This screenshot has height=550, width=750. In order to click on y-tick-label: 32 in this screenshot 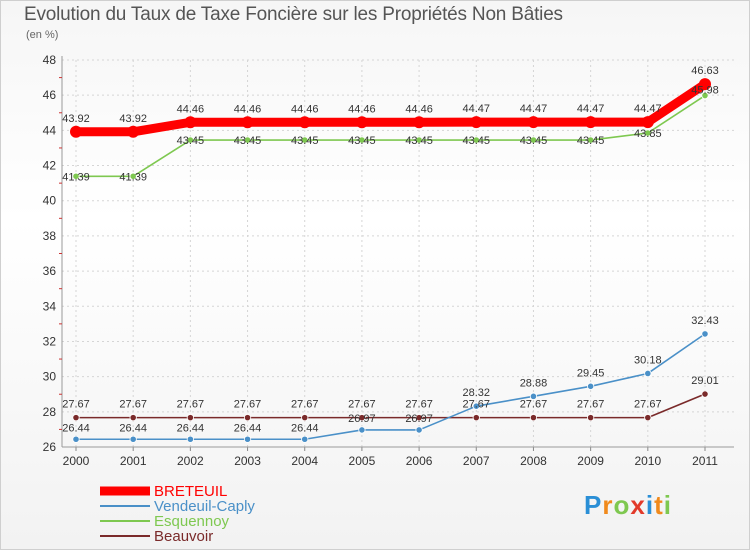, I will do `click(50, 341)`.